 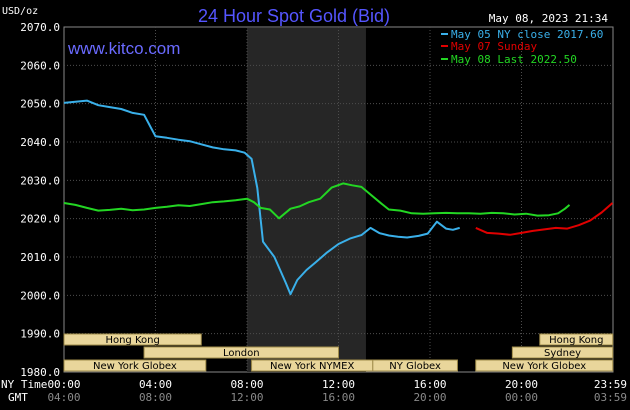 I want to click on x-tick-label-gmt: 03:59, so click(x=610, y=397).